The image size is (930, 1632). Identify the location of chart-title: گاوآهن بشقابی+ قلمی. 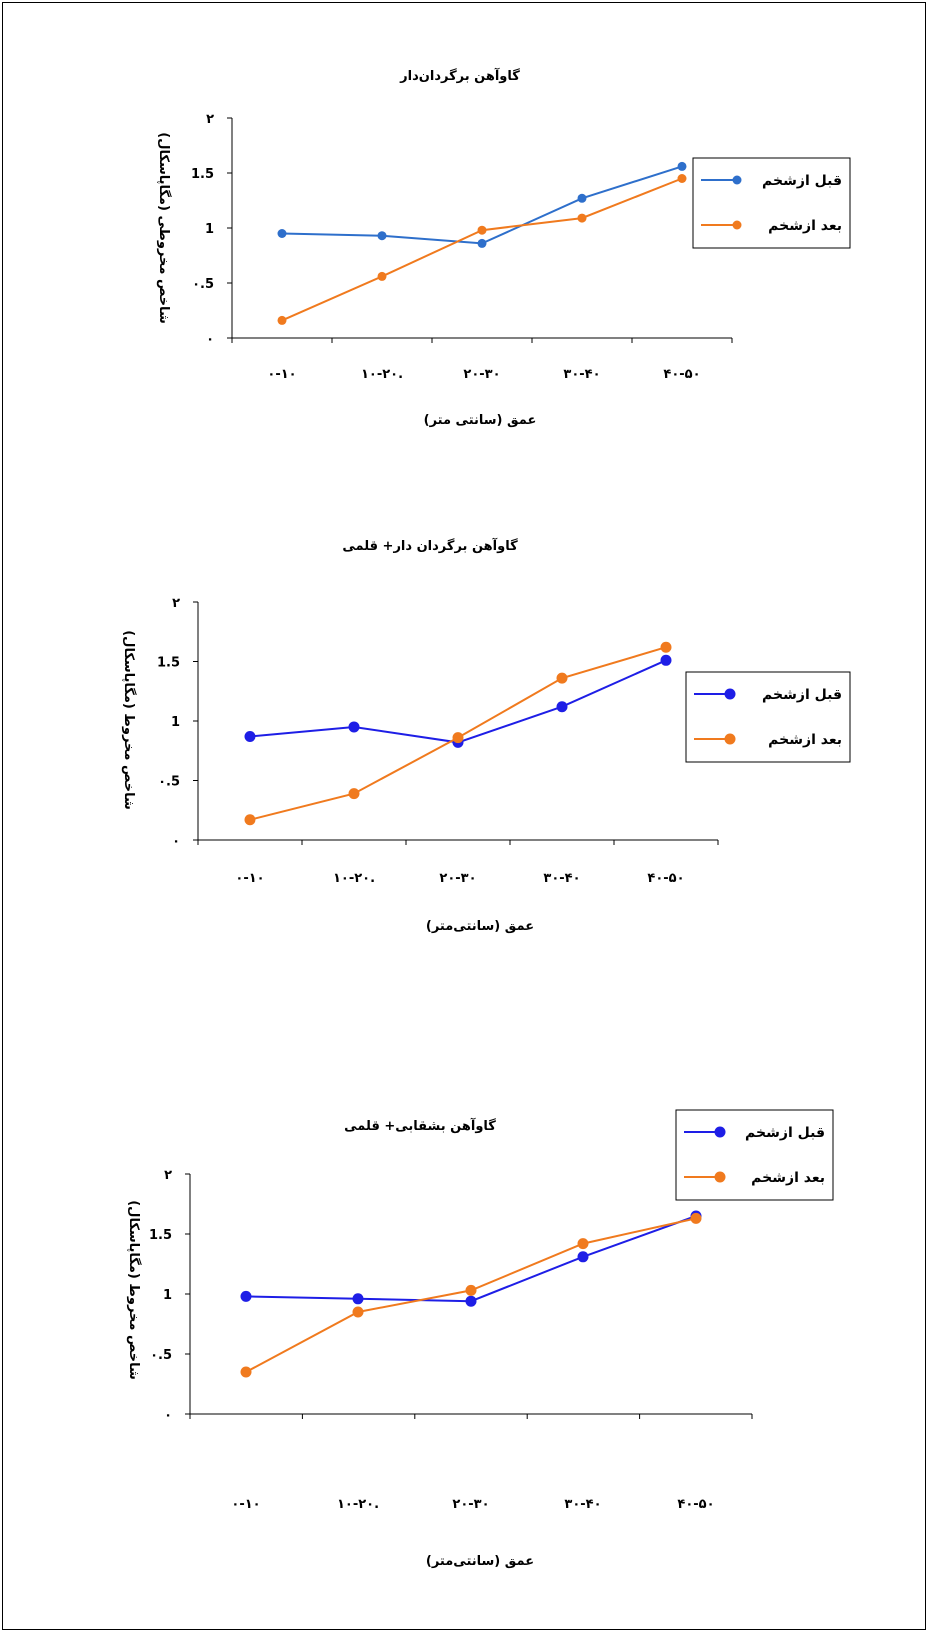
(420, 1125).